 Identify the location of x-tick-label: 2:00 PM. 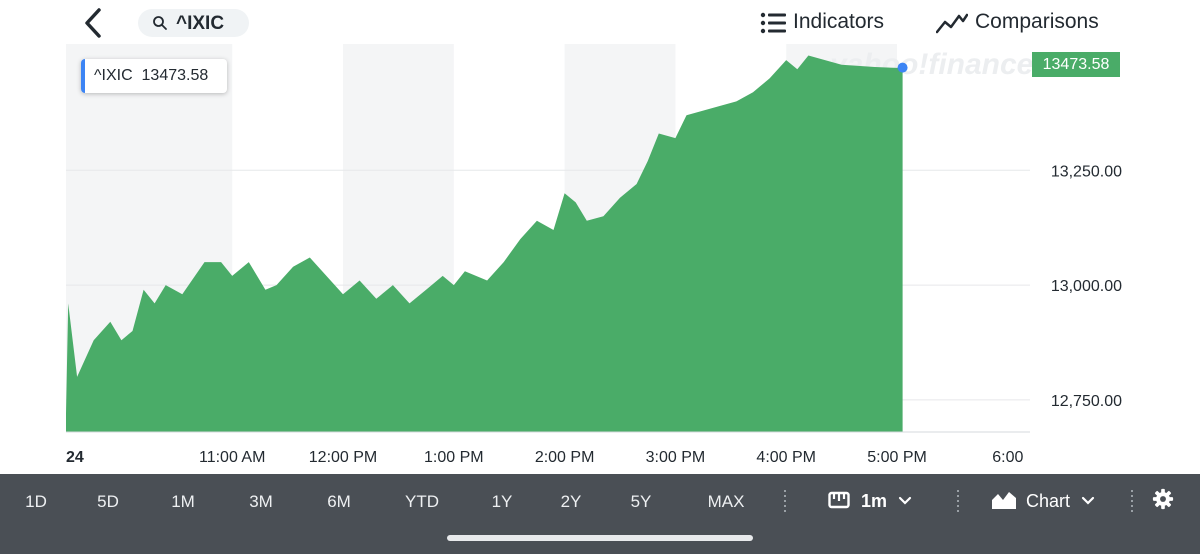
(565, 457).